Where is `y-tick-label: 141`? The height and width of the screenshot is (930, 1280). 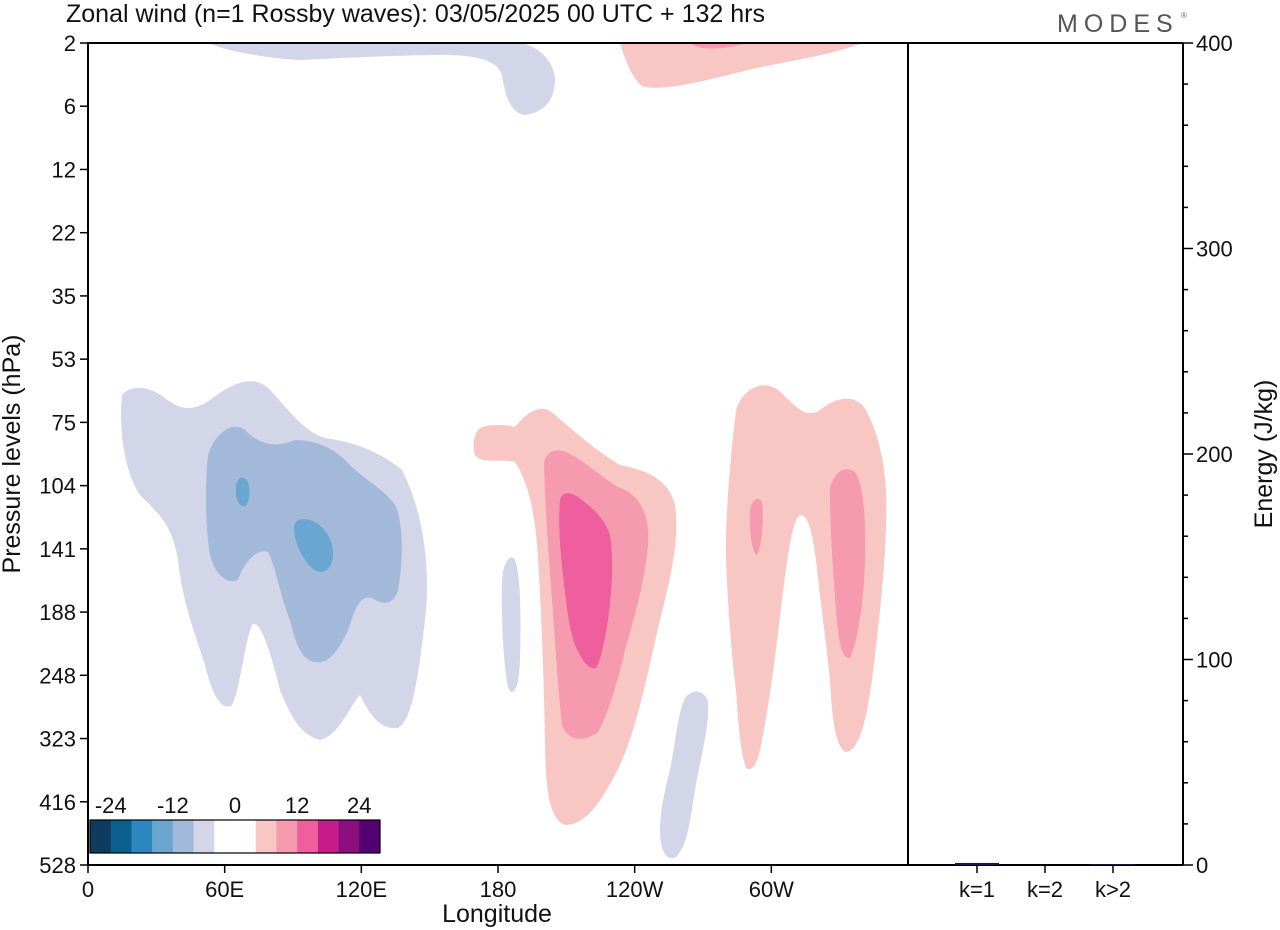 y-tick-label: 141 is located at coordinates (57, 549).